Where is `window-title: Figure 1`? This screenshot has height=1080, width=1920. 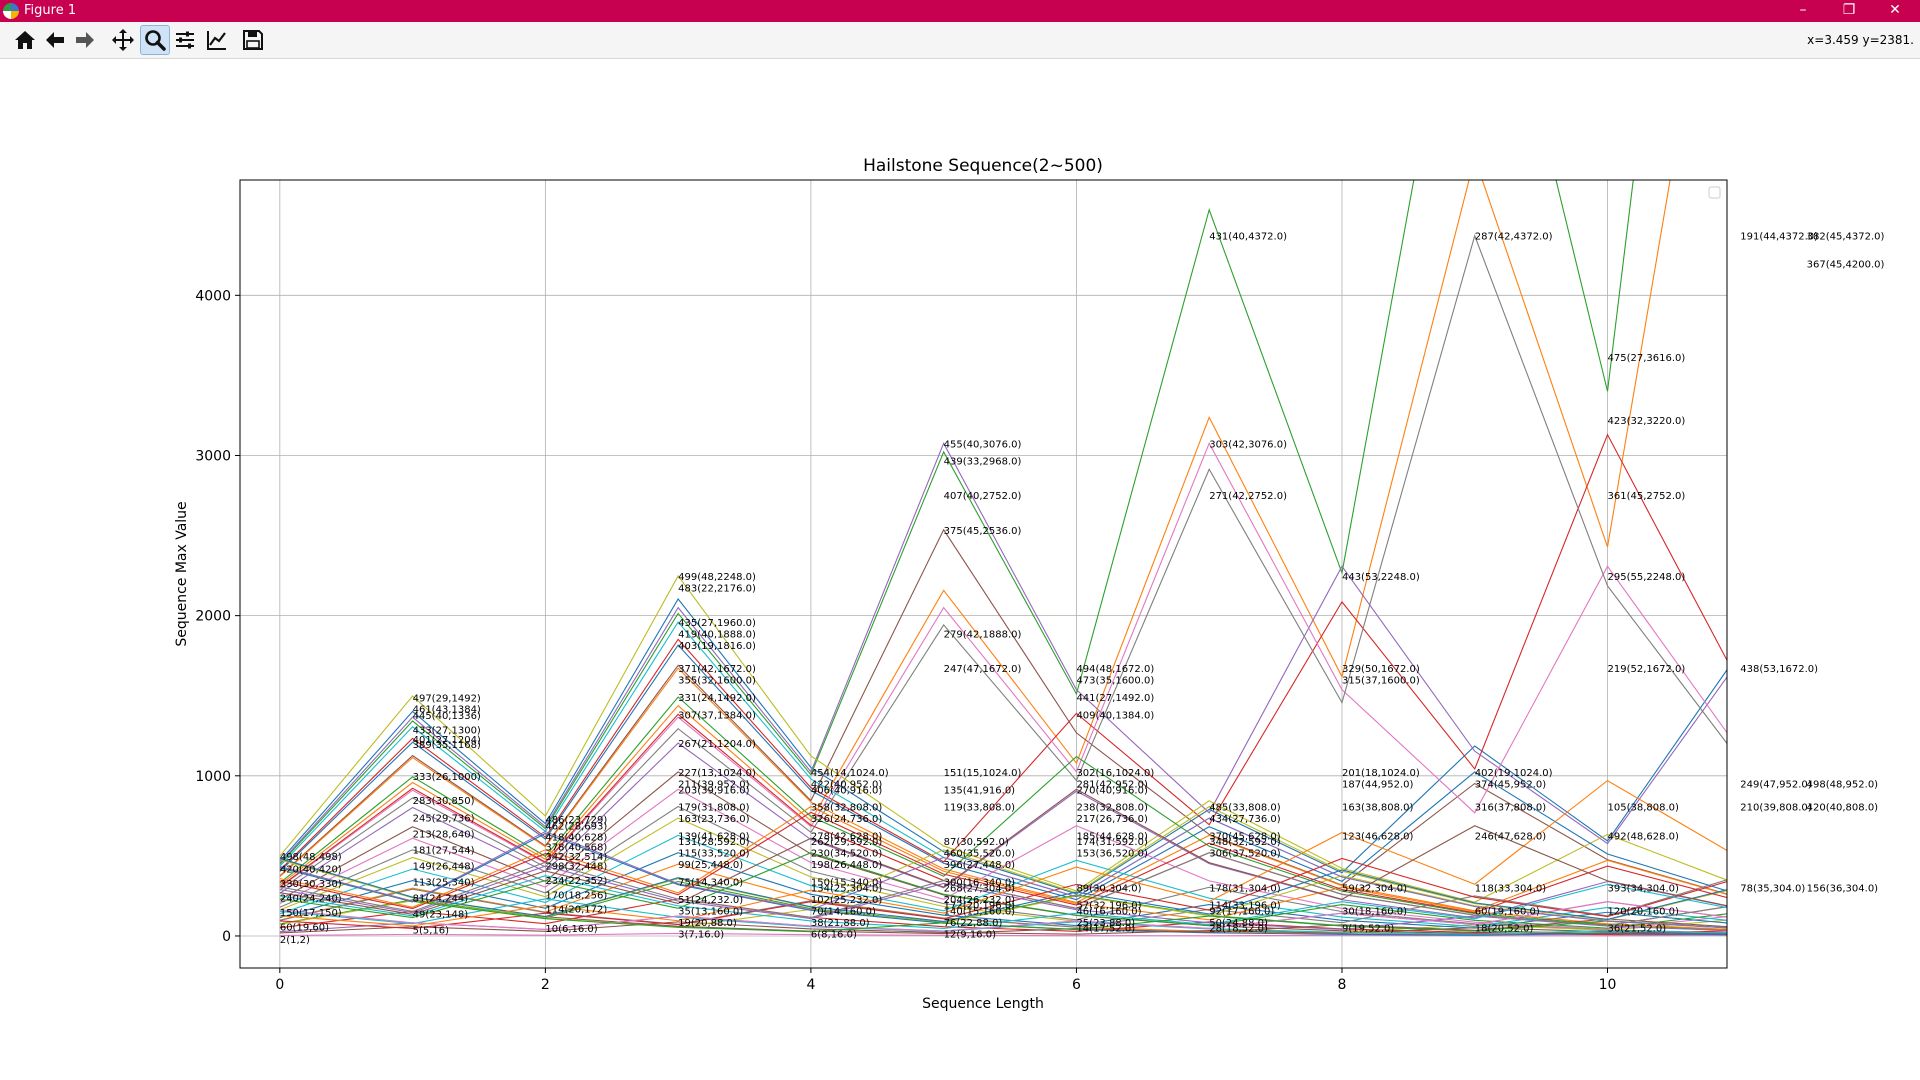
window-title: Figure 1 is located at coordinates (50, 10).